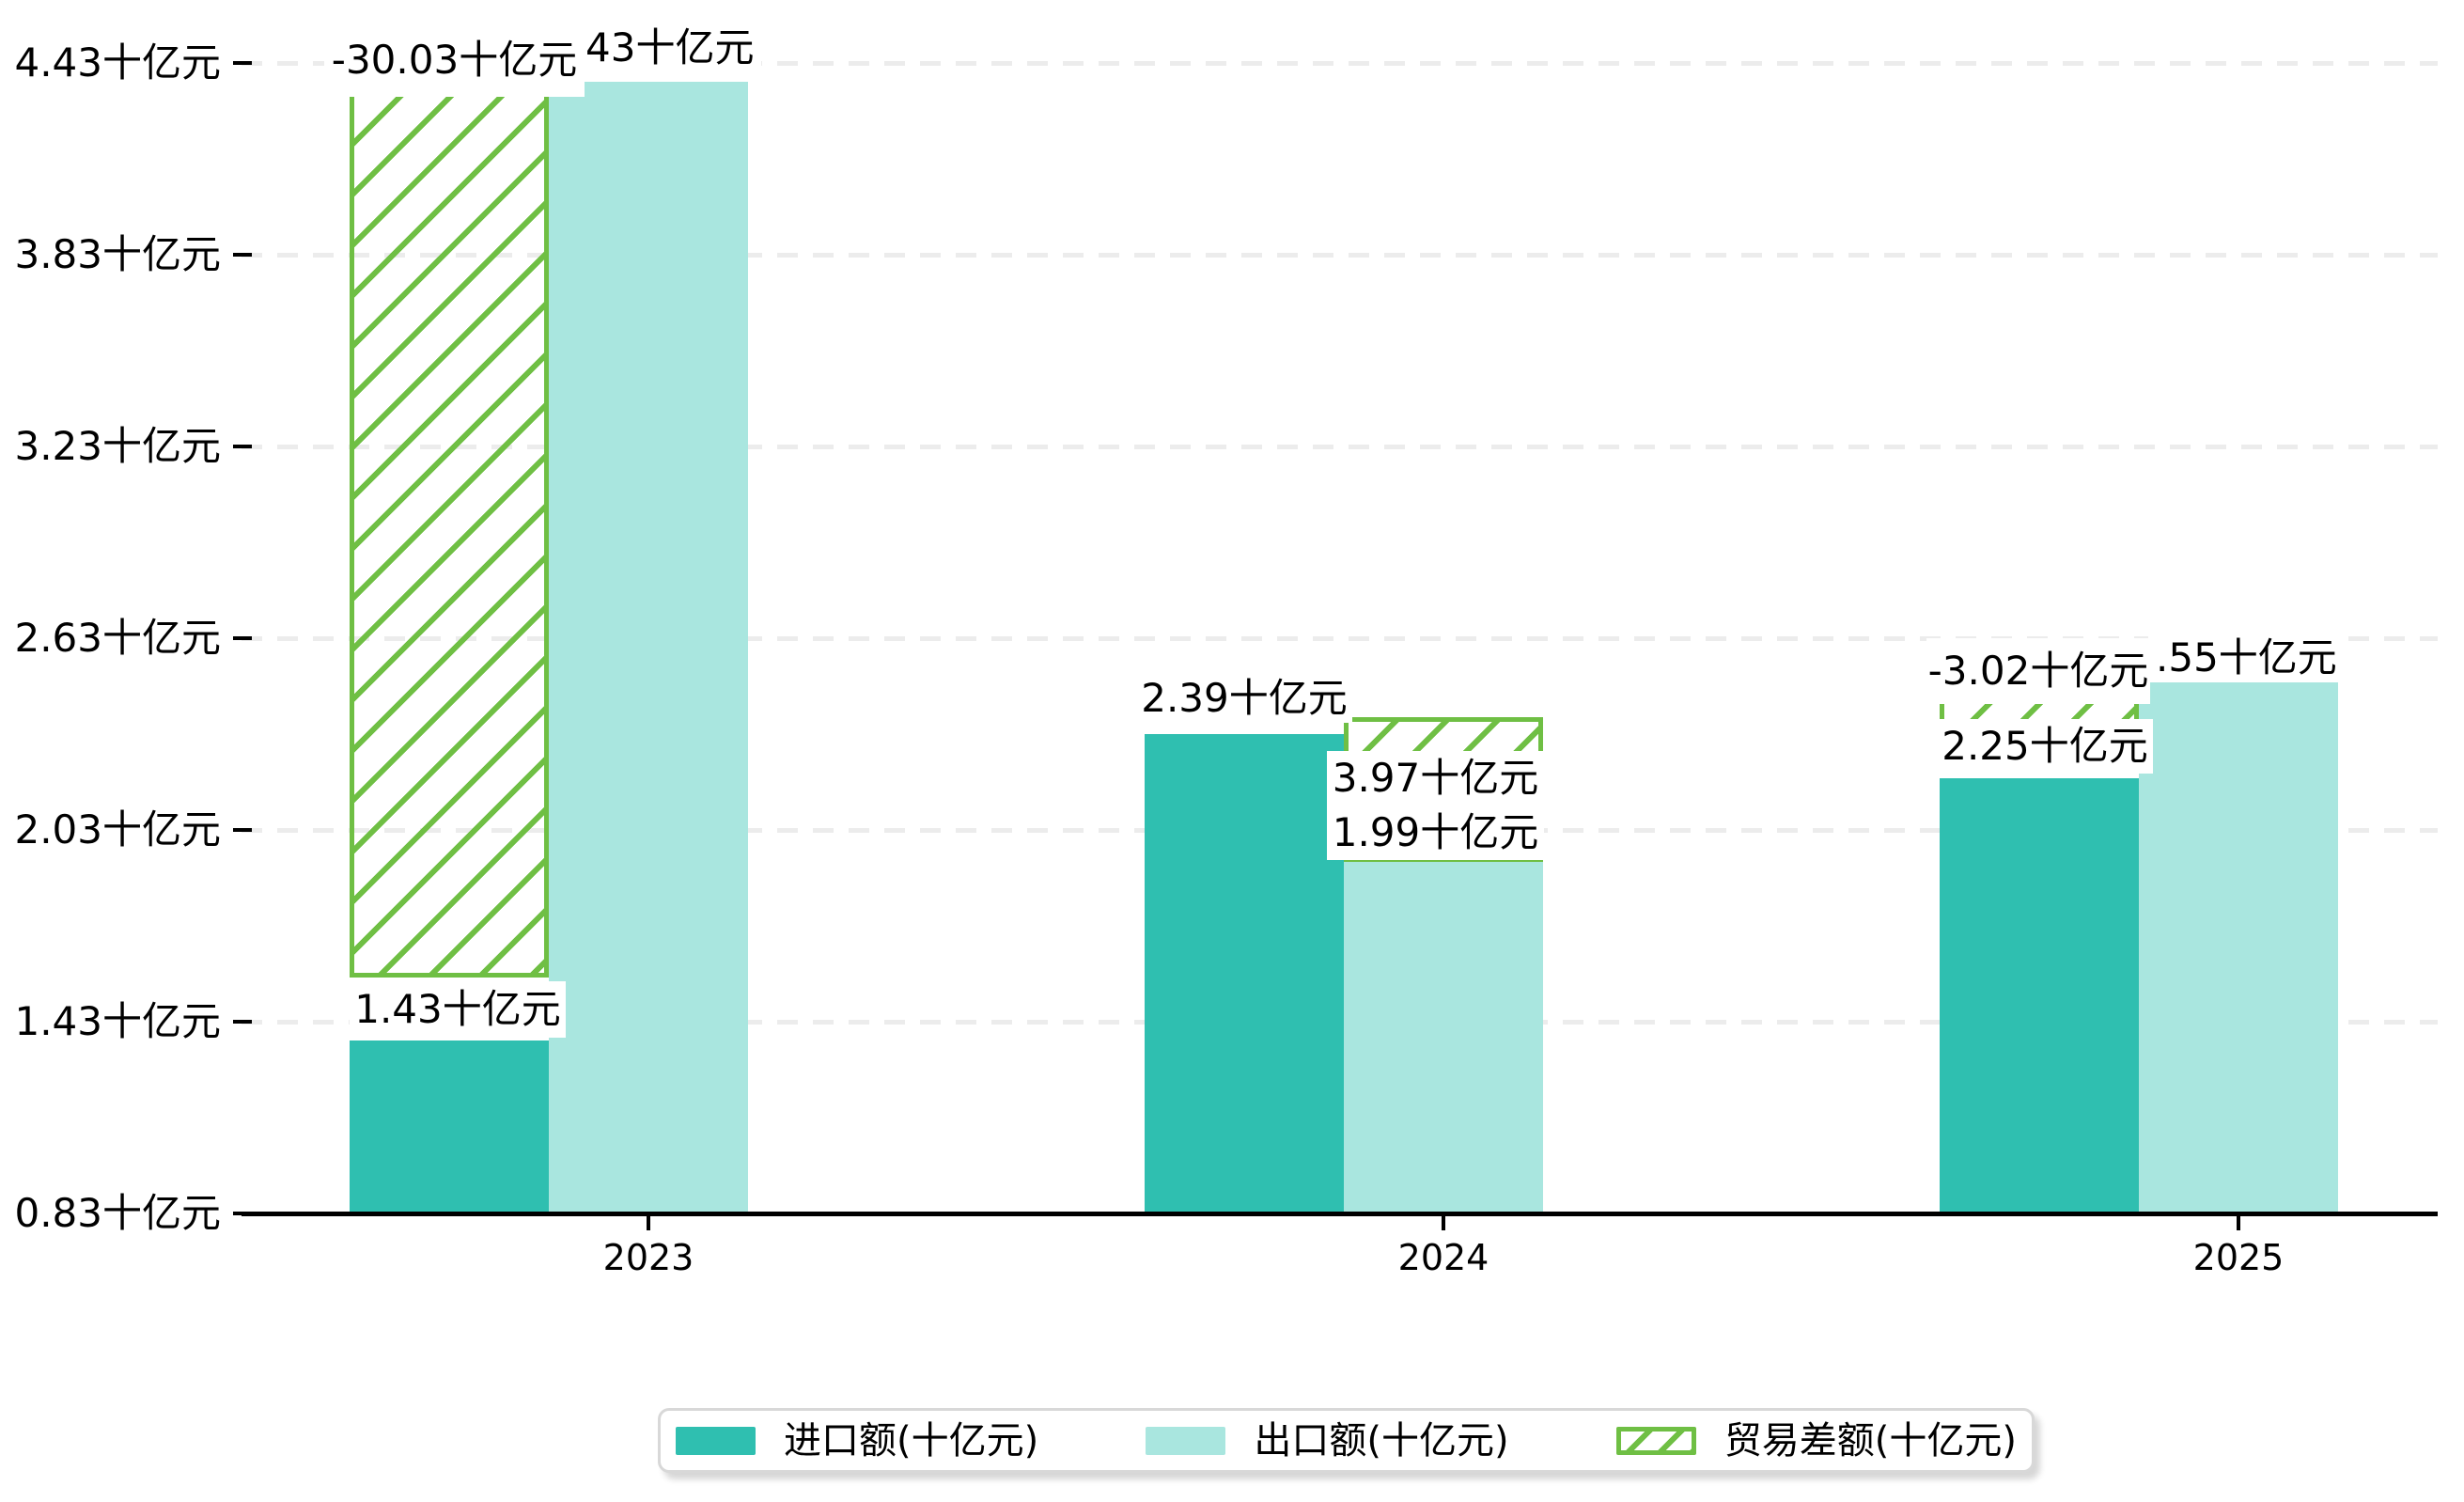  I want to click on legend-label-export: 出口额(十亿元), so click(1381, 1441).